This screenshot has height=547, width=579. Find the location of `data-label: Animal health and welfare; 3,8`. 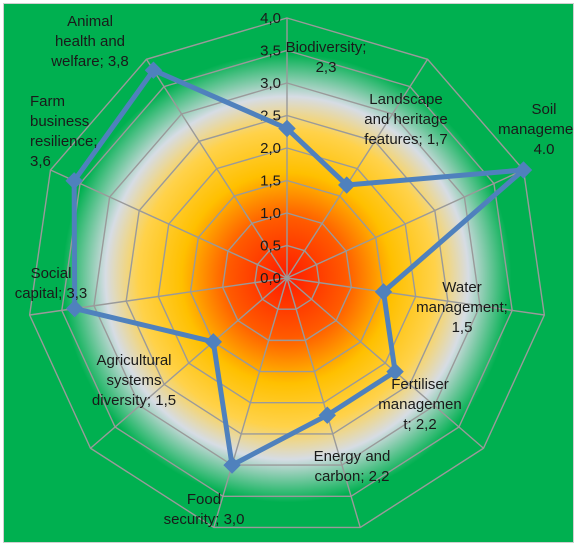

data-label: Animal health and welfare; 3,8 is located at coordinates (89, 41).